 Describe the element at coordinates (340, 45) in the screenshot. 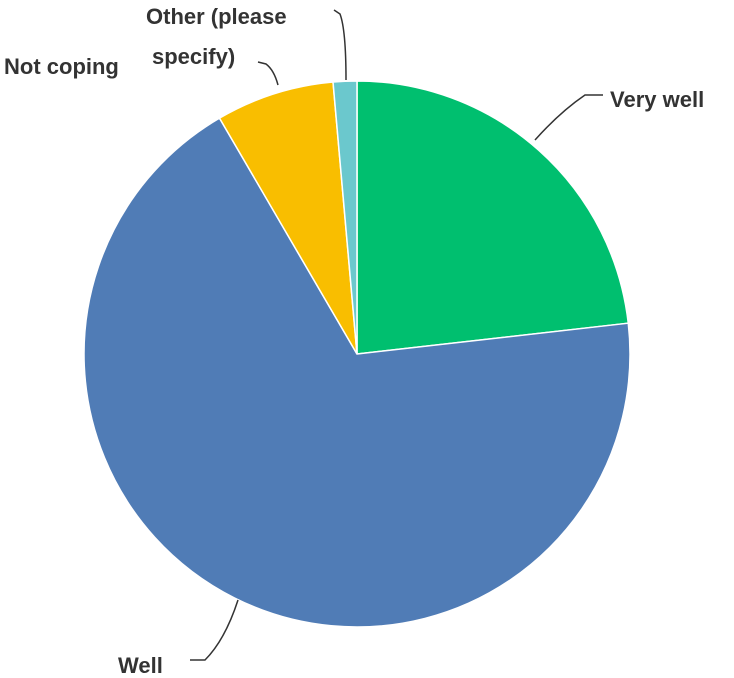

I see `leader-line-other` at that location.